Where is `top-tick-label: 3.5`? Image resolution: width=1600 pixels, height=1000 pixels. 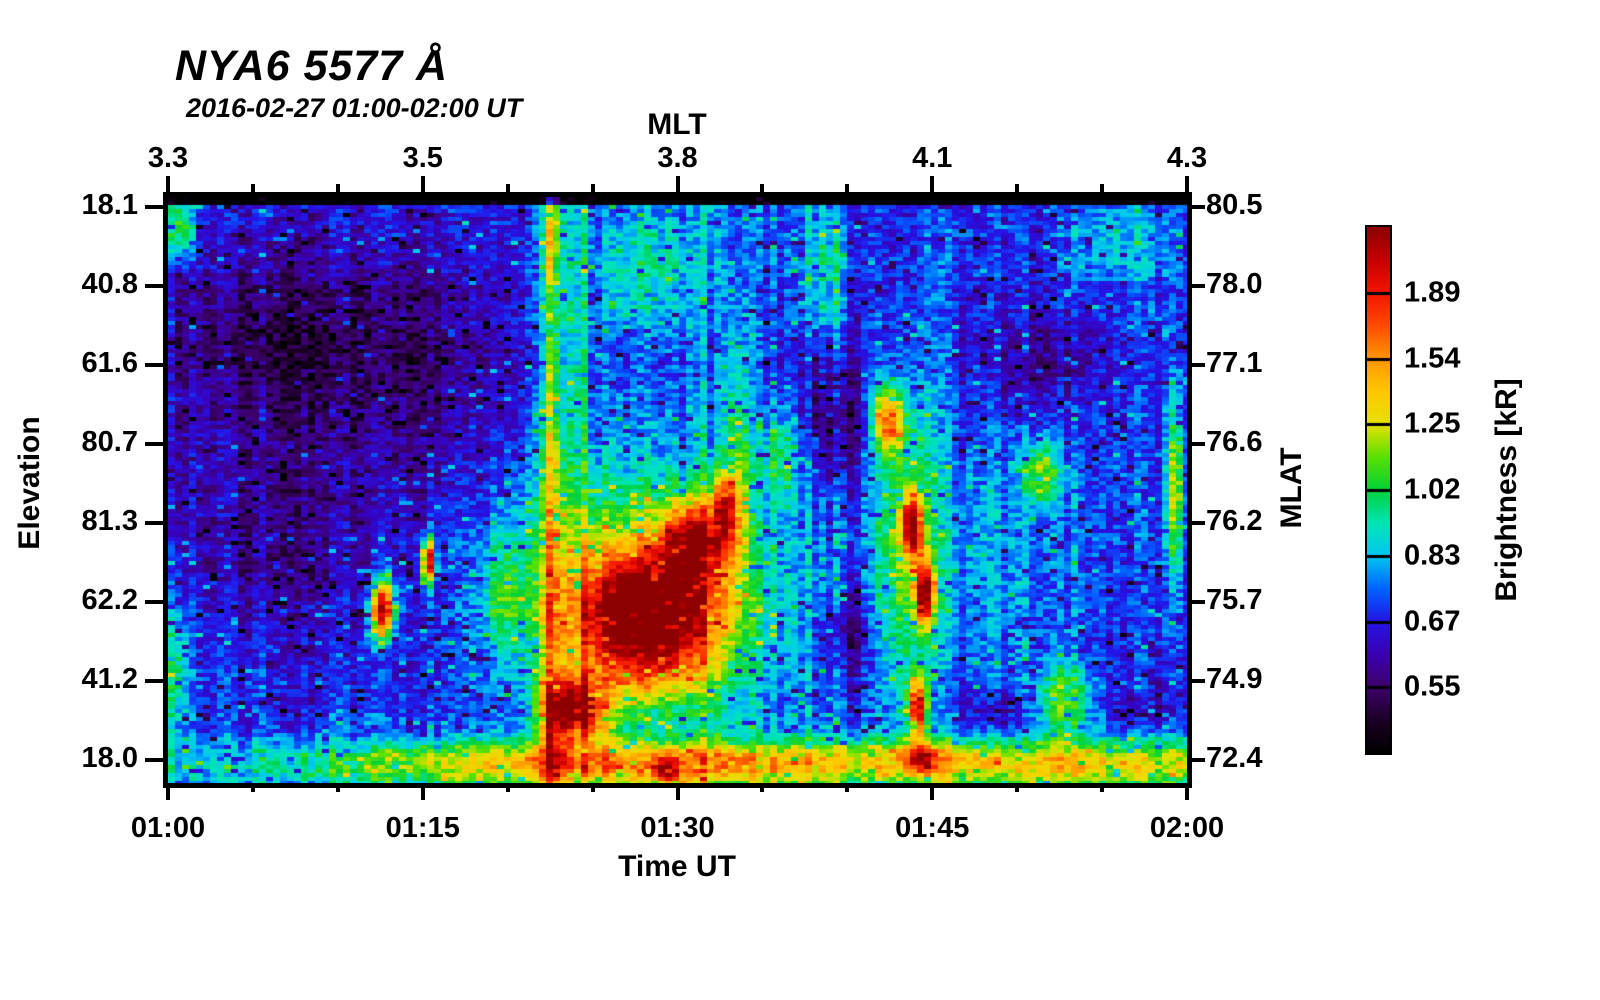 top-tick-label: 3.5 is located at coordinates (422, 158).